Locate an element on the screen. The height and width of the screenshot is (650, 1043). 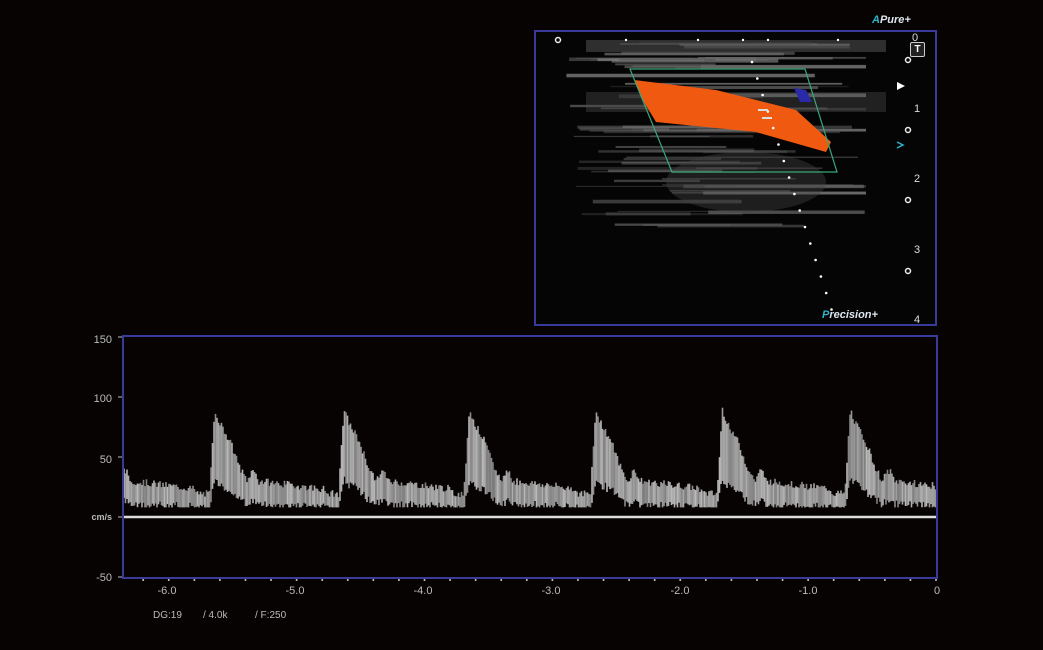
vessel-color-flow is located at coordinates (732, 116).